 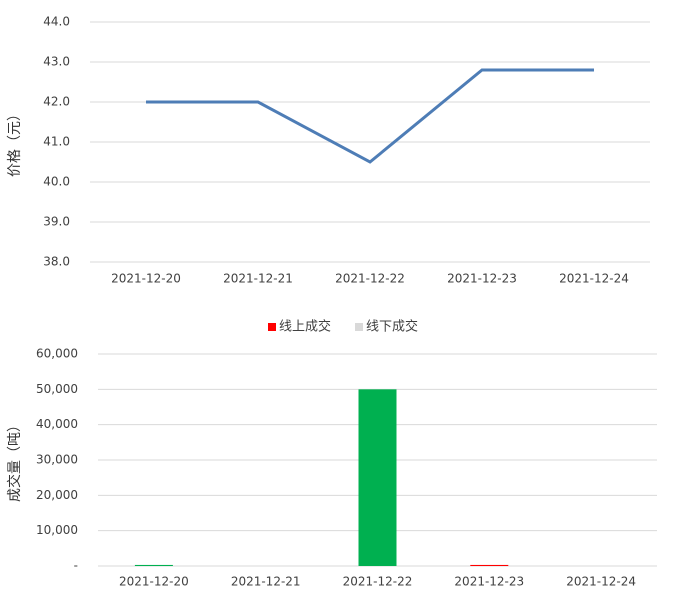 What do you see at coordinates (56, 142) in the screenshot?
I see `y-tick-label: 41.0` at bounding box center [56, 142].